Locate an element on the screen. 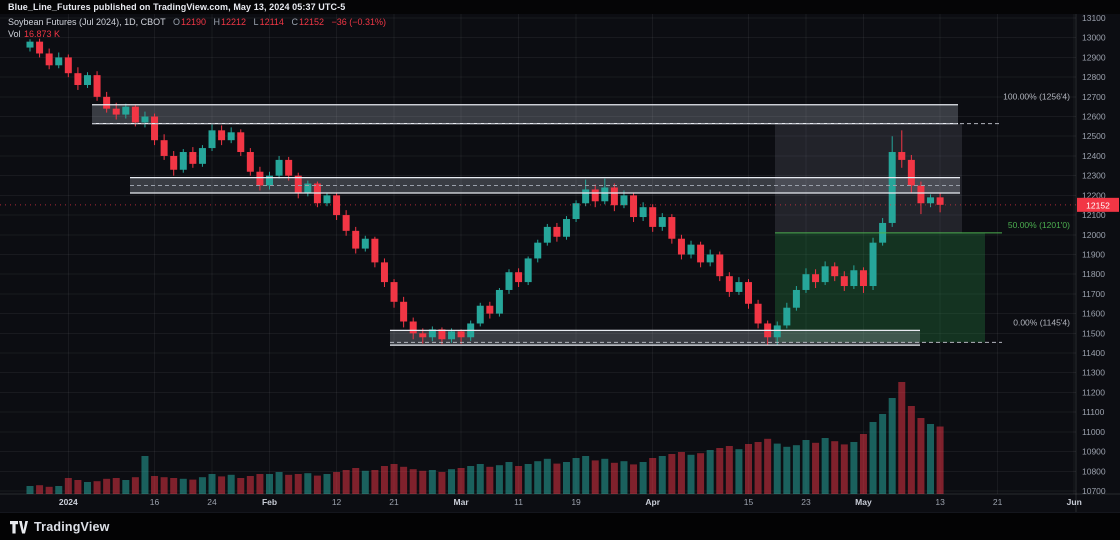 This screenshot has height=540, width=1120. time-tick-label: 16 is located at coordinates (155, 502).